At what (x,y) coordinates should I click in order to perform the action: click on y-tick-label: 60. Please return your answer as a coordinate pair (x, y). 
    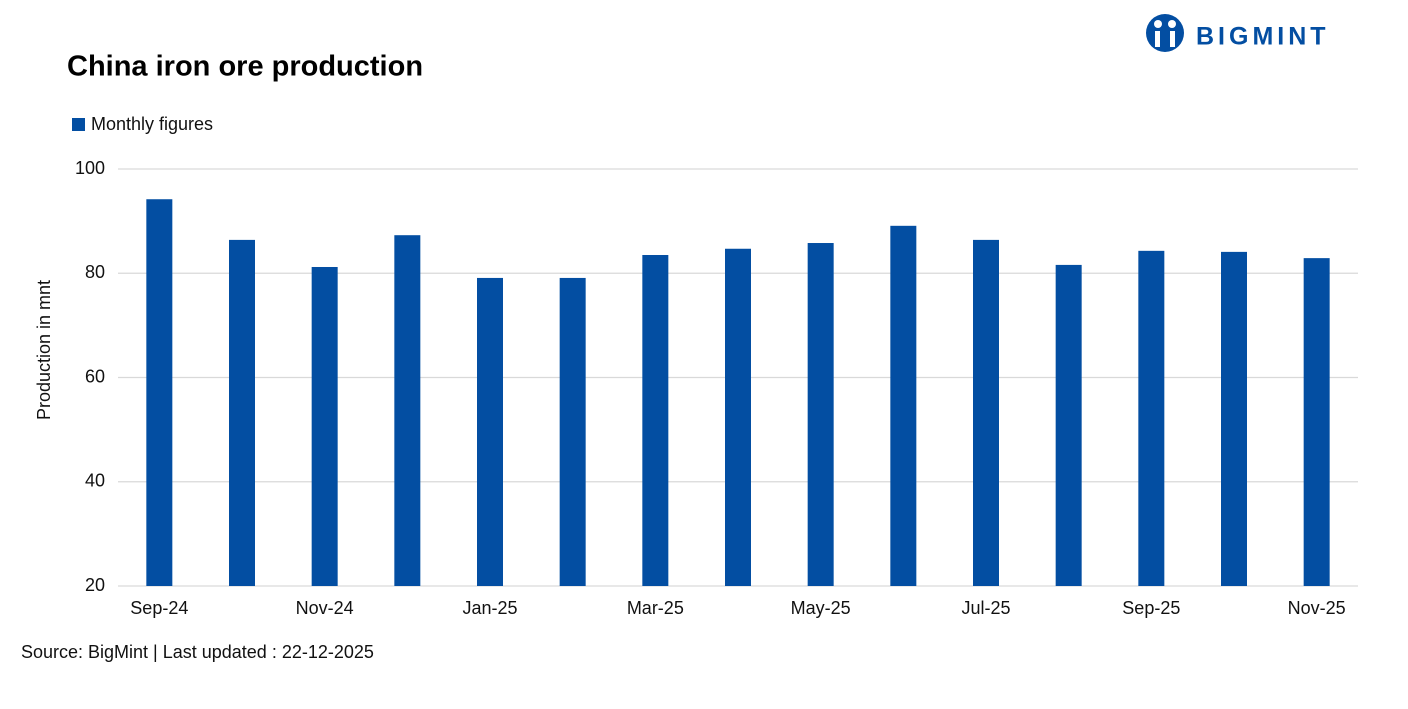
    Looking at the image, I should click on (95, 376).